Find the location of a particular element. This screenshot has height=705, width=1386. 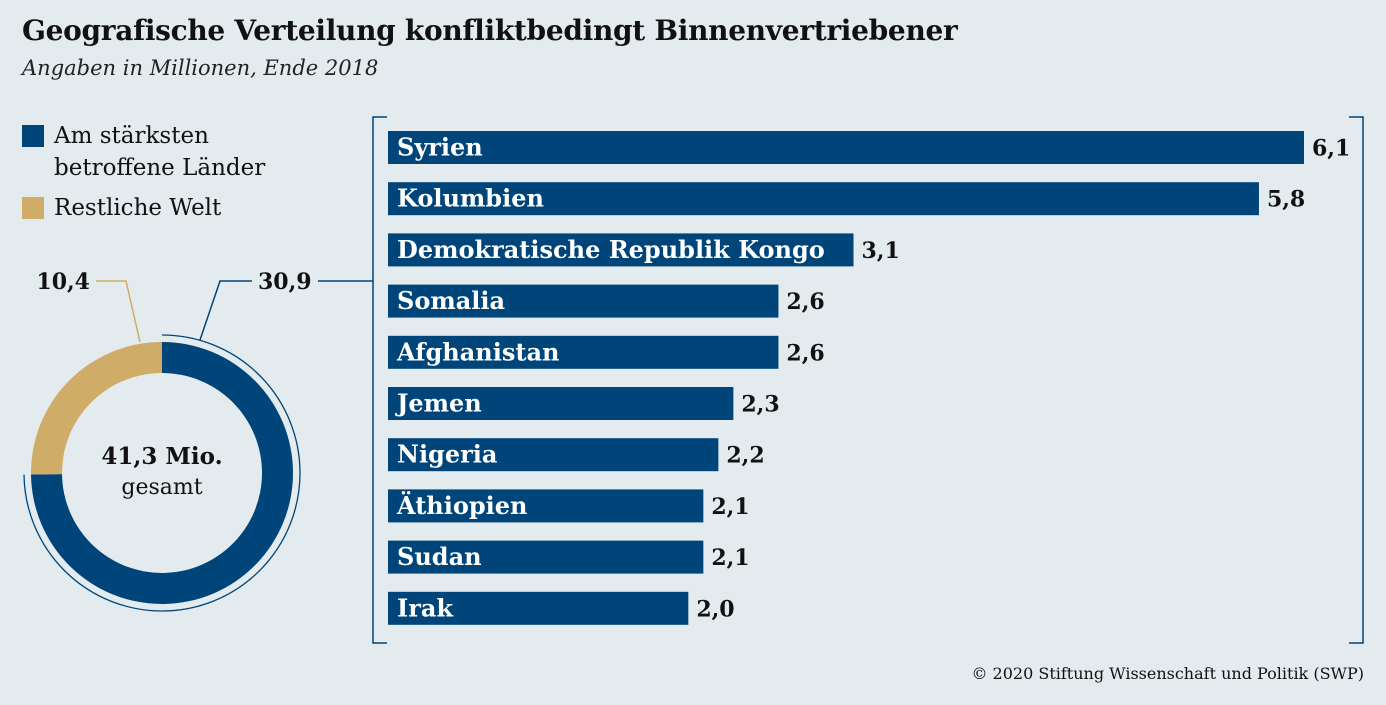

bar-category-label-2: Demokratische Republik Kongo is located at coordinates (611, 249).